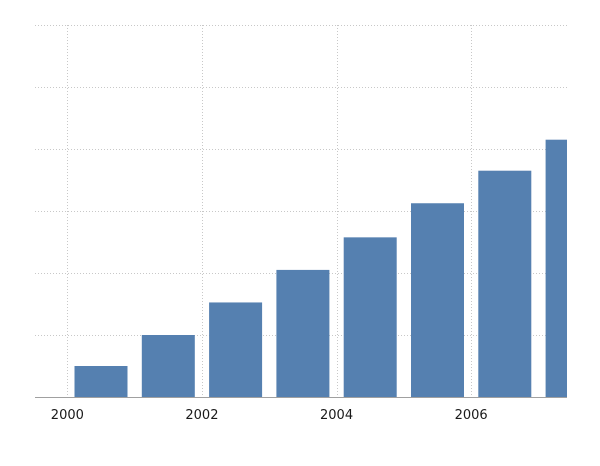  Describe the element at coordinates (269, 415) in the screenshot. I see `x-tick-labels: 2000 2002 2004 2006` at that location.